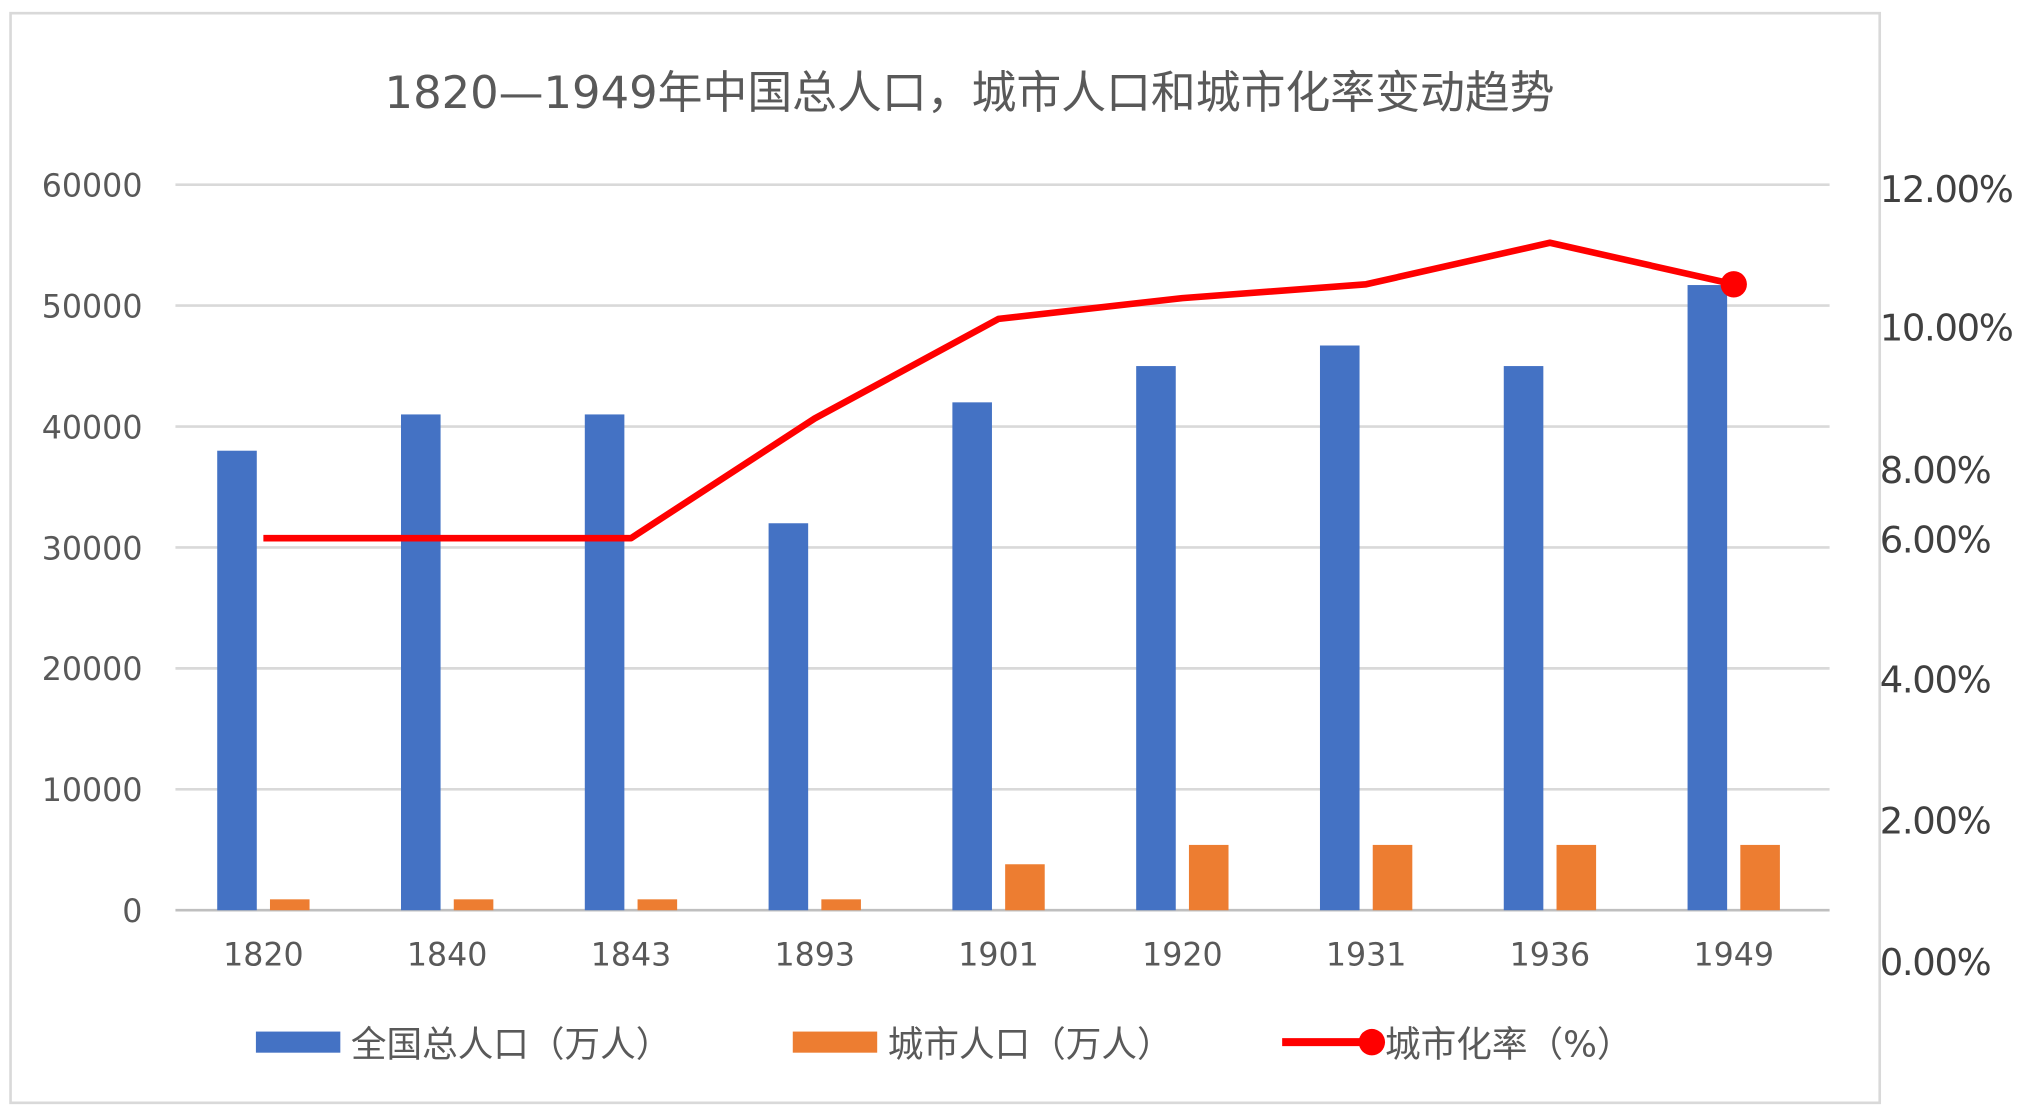  I want to click on right-tick-label: 4.00%, so click(1935, 680).